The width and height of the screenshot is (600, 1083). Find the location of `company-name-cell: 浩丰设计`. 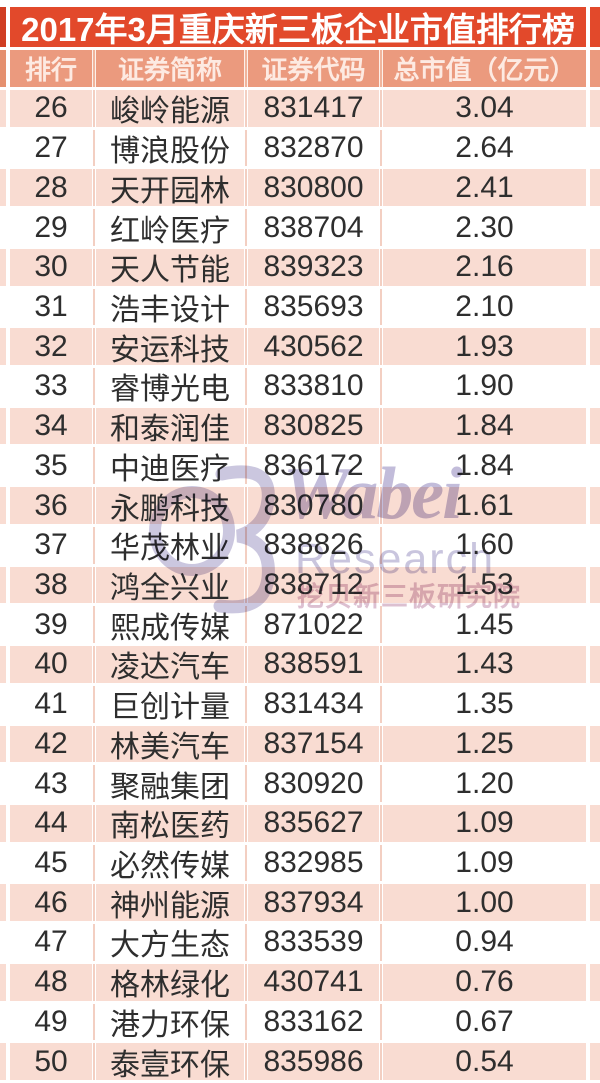

company-name-cell: 浩丰设计 is located at coordinates (170, 308).